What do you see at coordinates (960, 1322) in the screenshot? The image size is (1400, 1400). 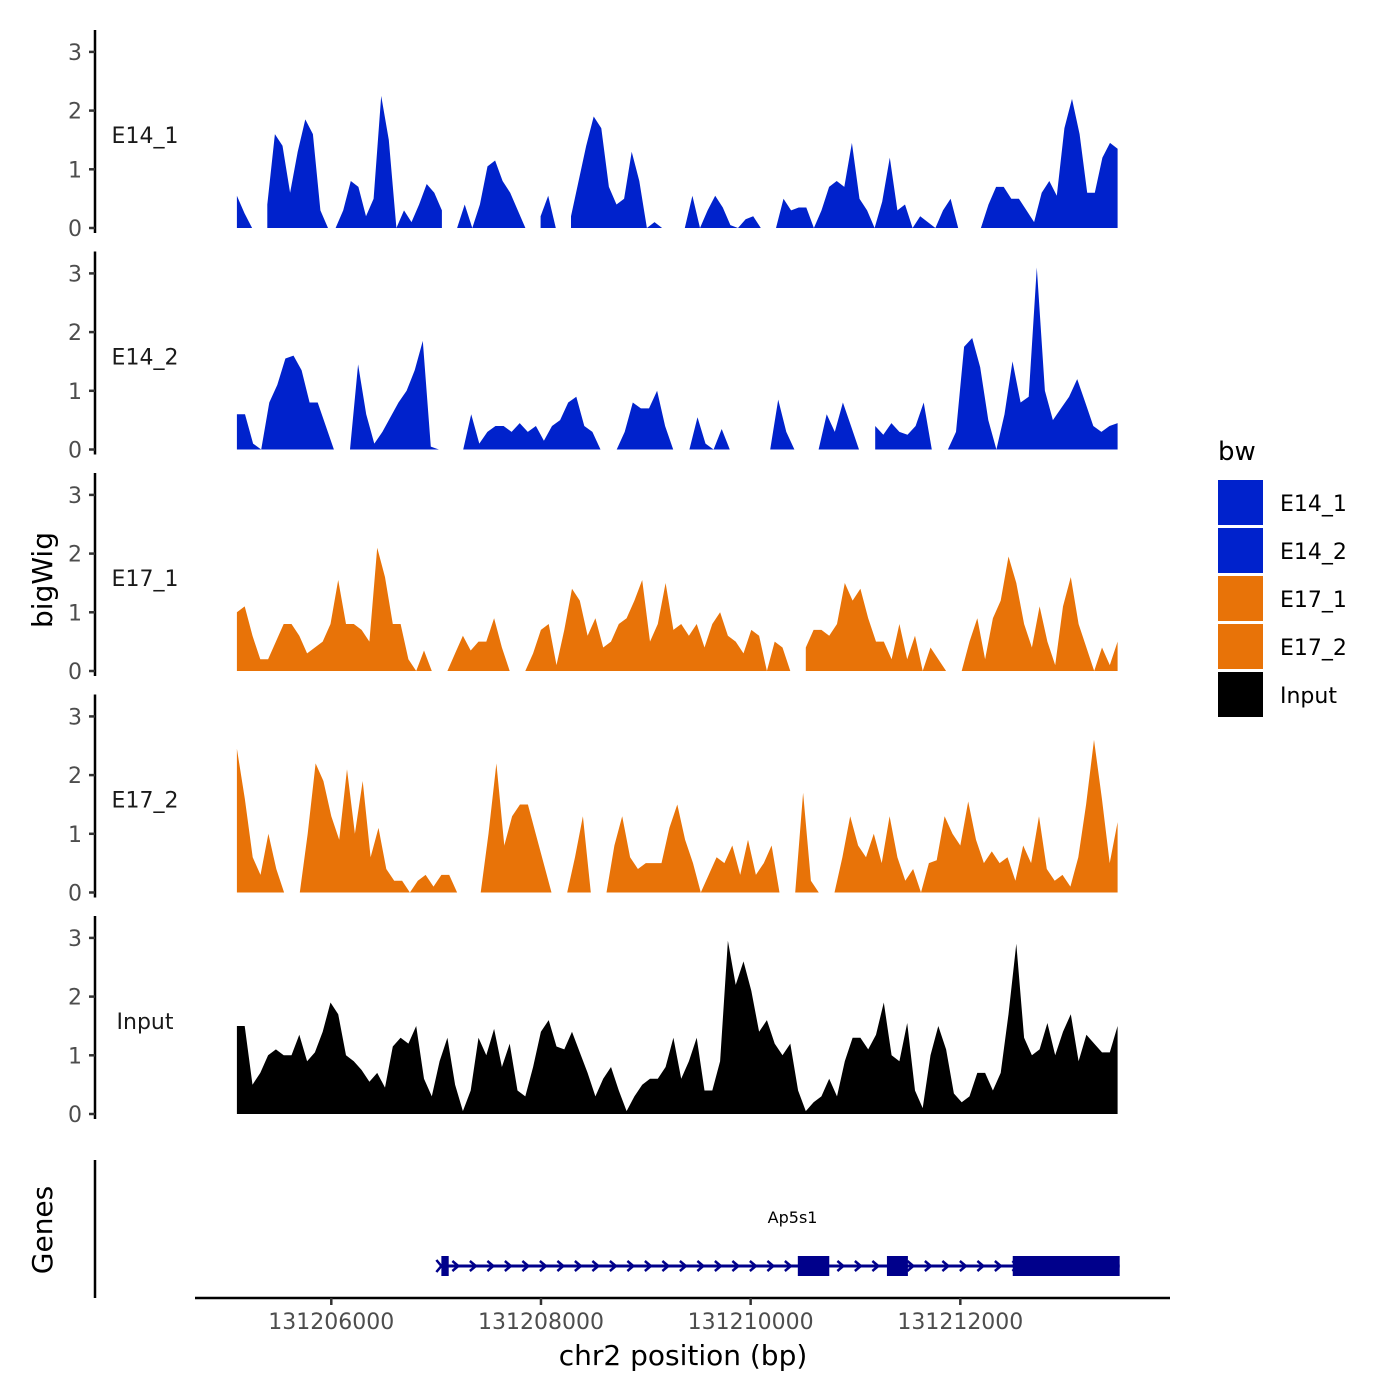 I see `x-tick-label: 131212000` at bounding box center [960, 1322].